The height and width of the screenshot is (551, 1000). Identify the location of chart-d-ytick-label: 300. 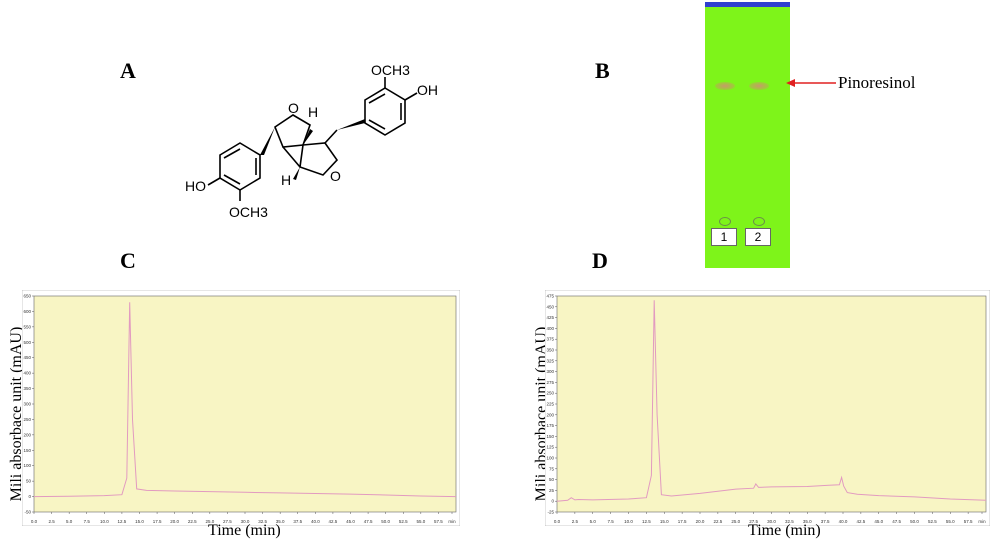
(550, 371).